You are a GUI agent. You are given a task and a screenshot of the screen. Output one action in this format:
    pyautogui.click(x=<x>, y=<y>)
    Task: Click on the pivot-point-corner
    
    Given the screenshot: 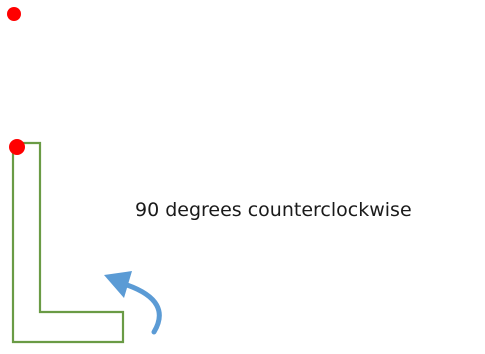 What is the action you would take?
    pyautogui.click(x=17, y=147)
    